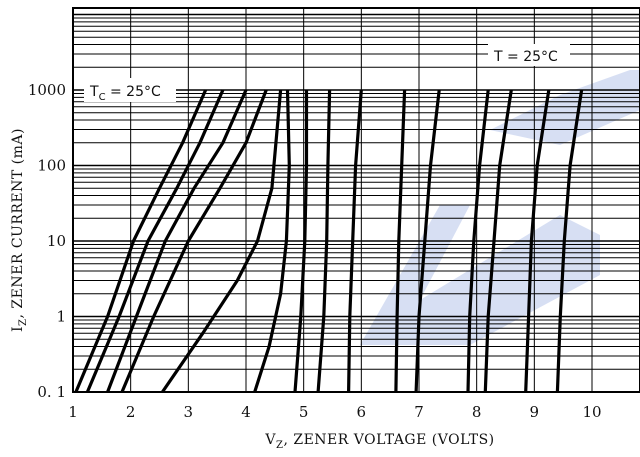 The image size is (640, 457). Describe the element at coordinates (591, 412) in the screenshot. I see `x-tick-label: 10` at that location.